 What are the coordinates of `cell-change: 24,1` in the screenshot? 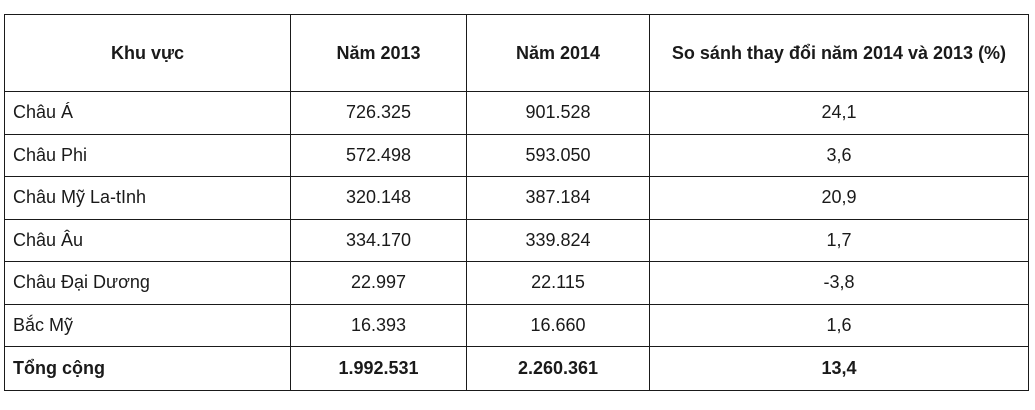 It's located at (839, 113).